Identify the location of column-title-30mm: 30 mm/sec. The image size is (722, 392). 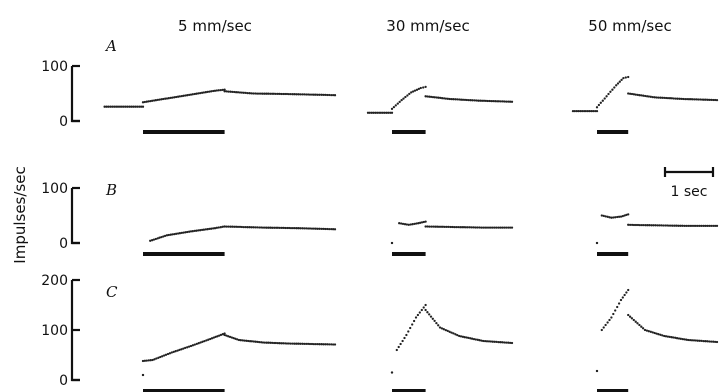
(427, 26).